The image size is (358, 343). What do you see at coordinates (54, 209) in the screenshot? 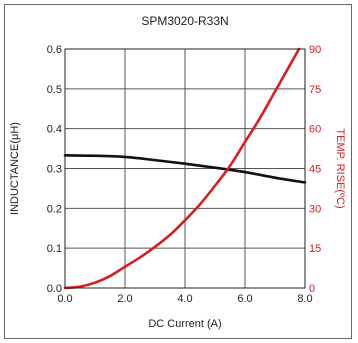
I see `y-tick-label: 0.2` at bounding box center [54, 209].